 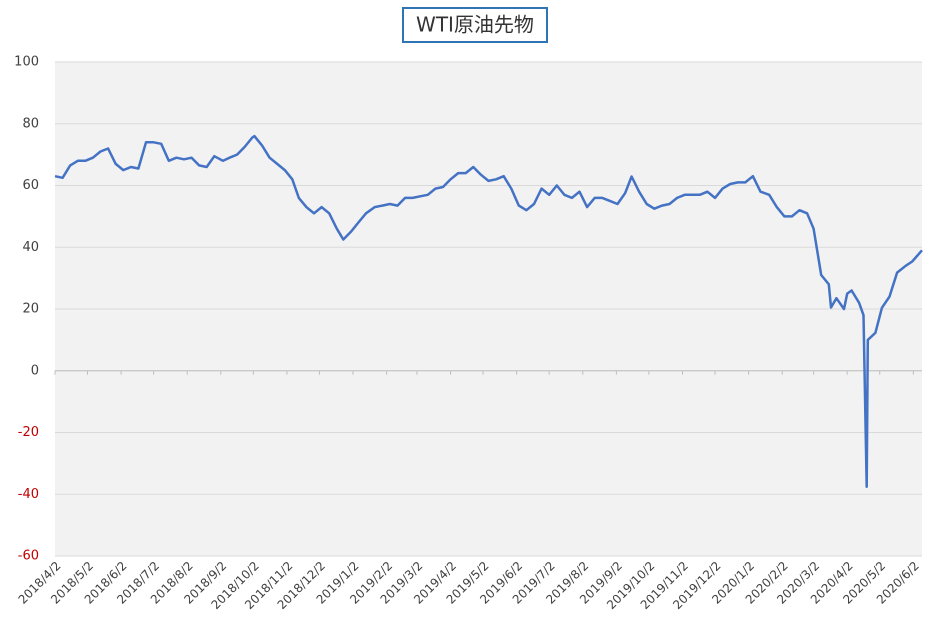 I want to click on y-tick-label: -40, so click(x=28, y=494).